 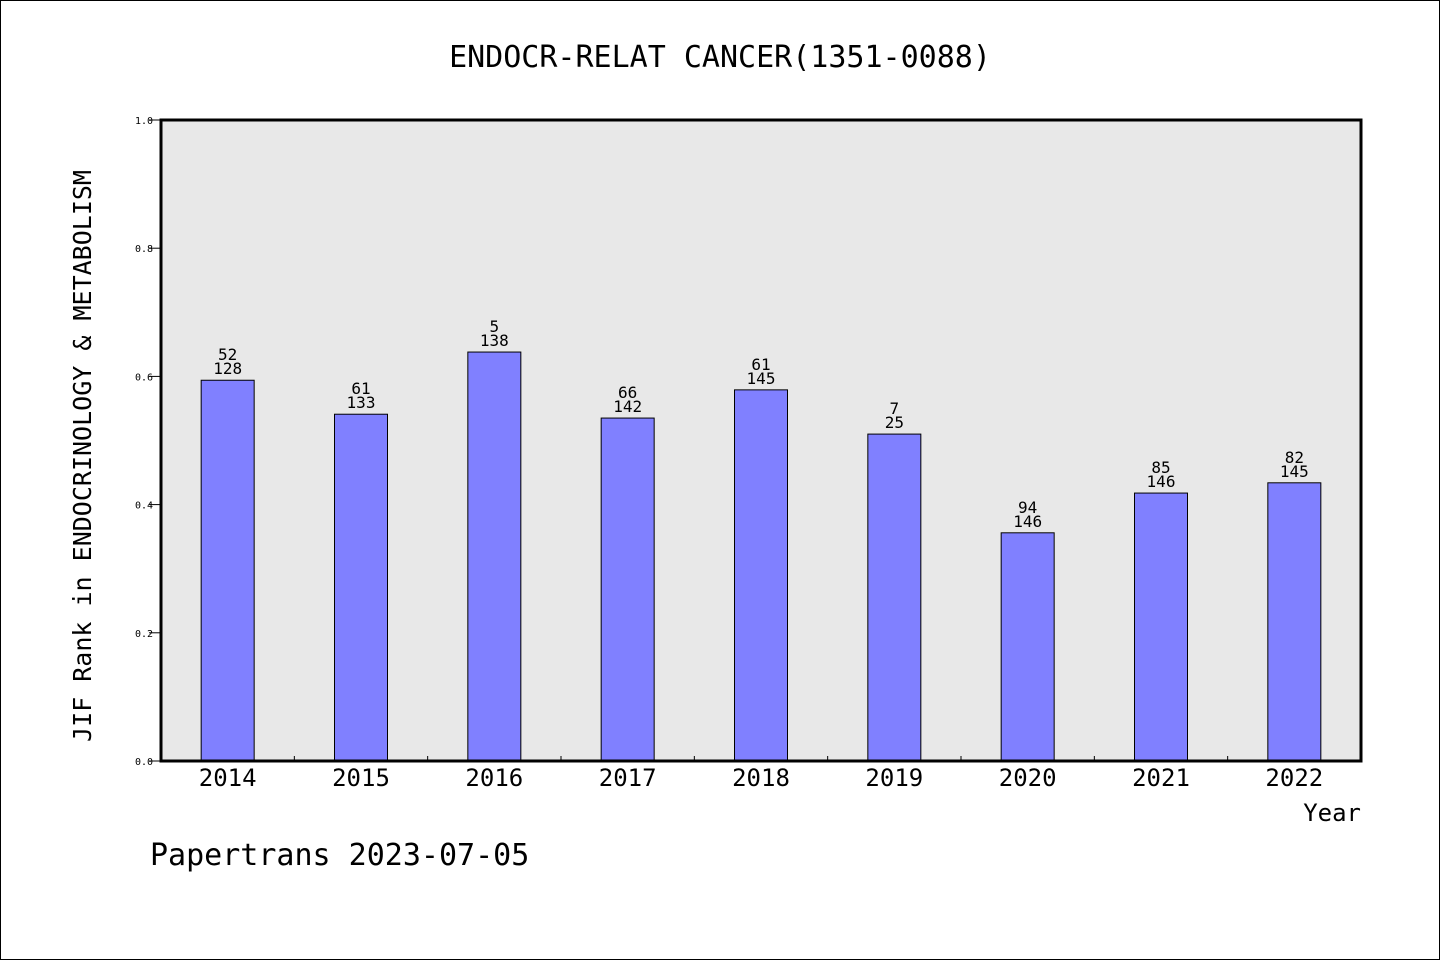 What do you see at coordinates (339, 855) in the screenshot?
I see `footer-text: Papertrans 2023-07-05` at bounding box center [339, 855].